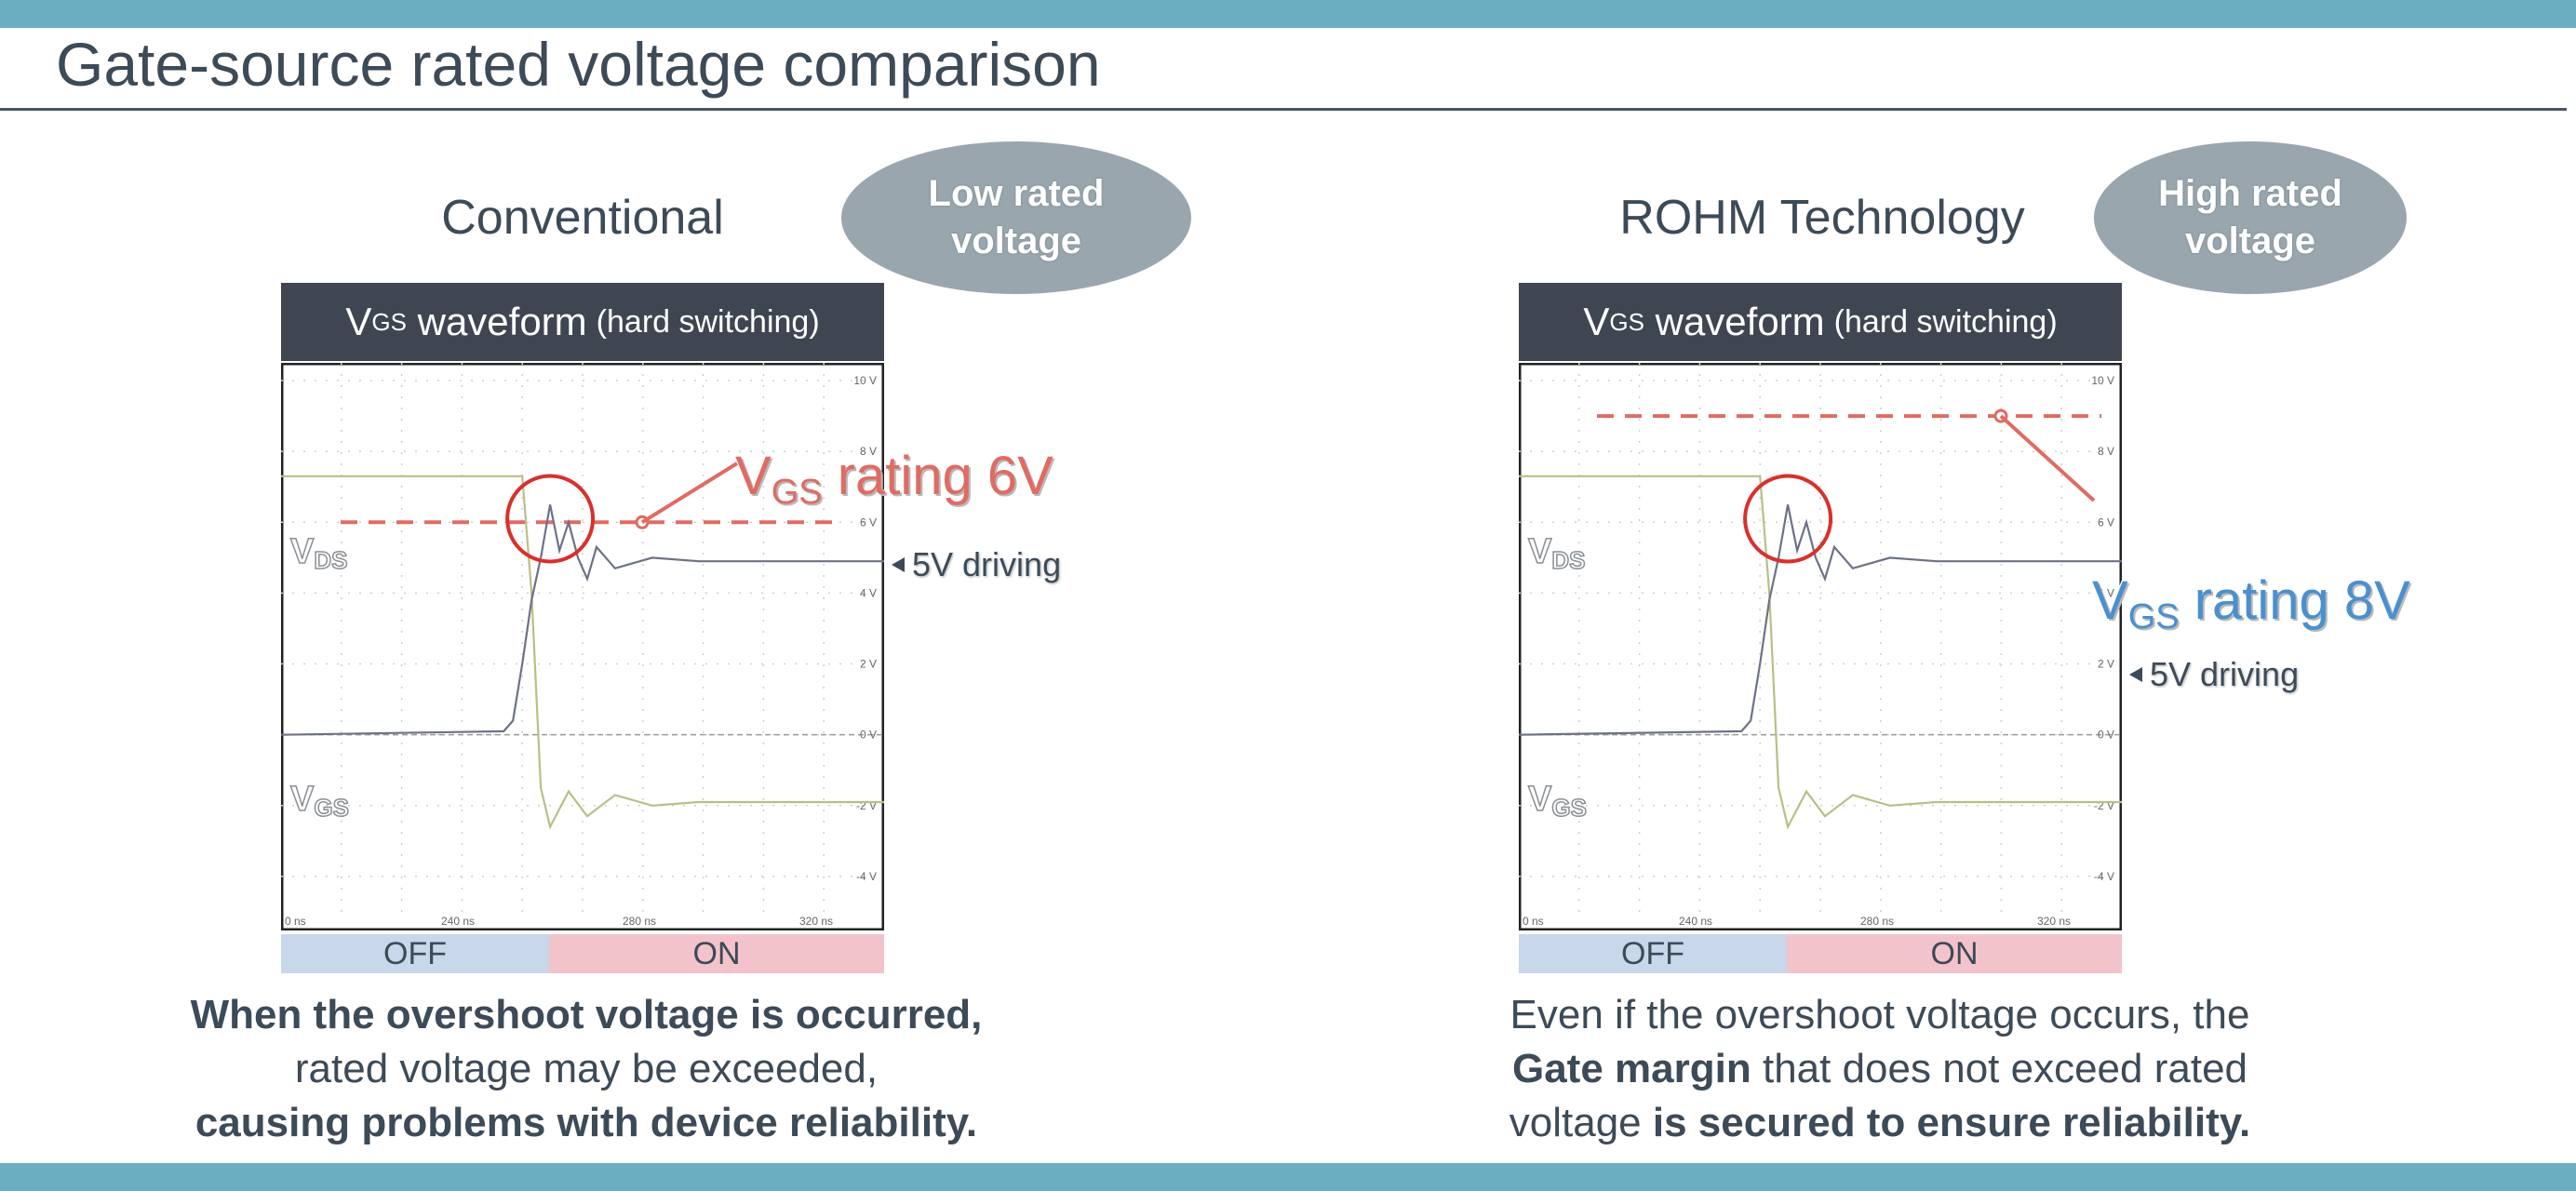  Describe the element at coordinates (2302, 600) in the screenshot. I see `rating-text: rating 8V` at that location.